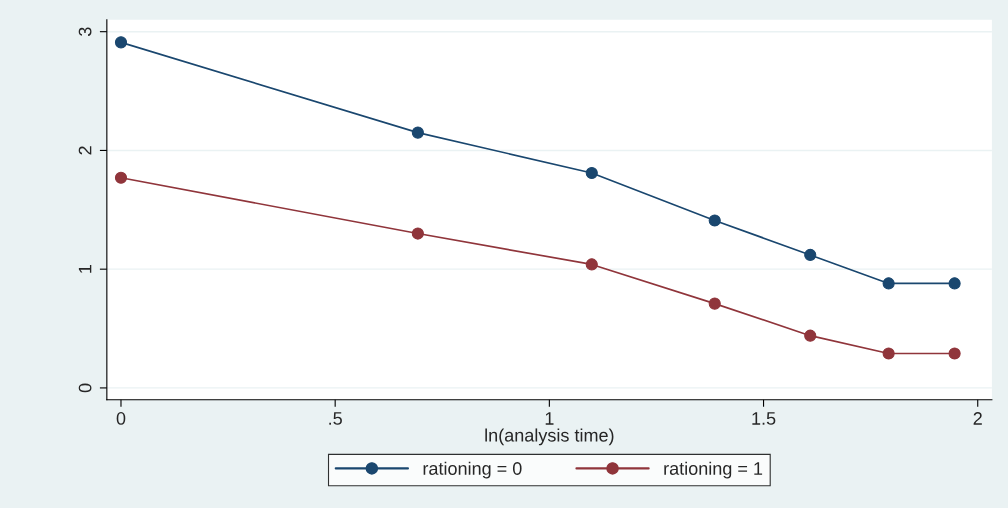 Image resolution: width=1008 pixels, height=508 pixels. What do you see at coordinates (85, 388) in the screenshot?
I see `y-tick-label: 0` at bounding box center [85, 388].